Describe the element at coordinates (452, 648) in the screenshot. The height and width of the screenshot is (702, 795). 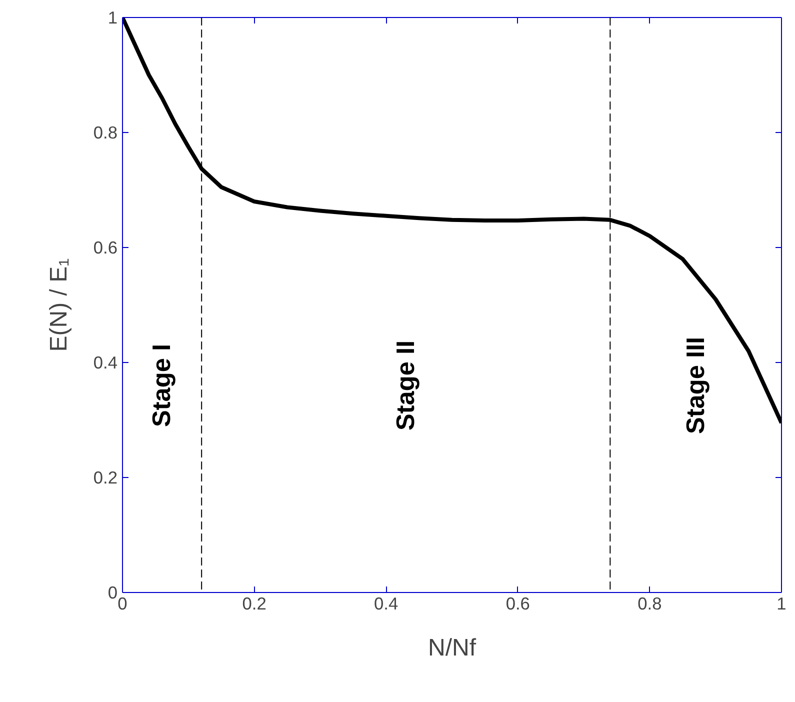
I see `x-axis-title: N/Nf` at that location.